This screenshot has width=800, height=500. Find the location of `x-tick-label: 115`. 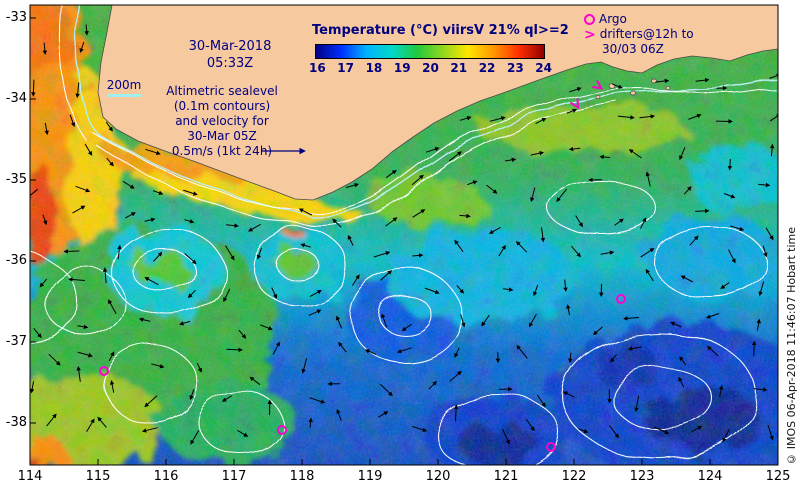

x-tick-label: 115 is located at coordinates (98, 476).